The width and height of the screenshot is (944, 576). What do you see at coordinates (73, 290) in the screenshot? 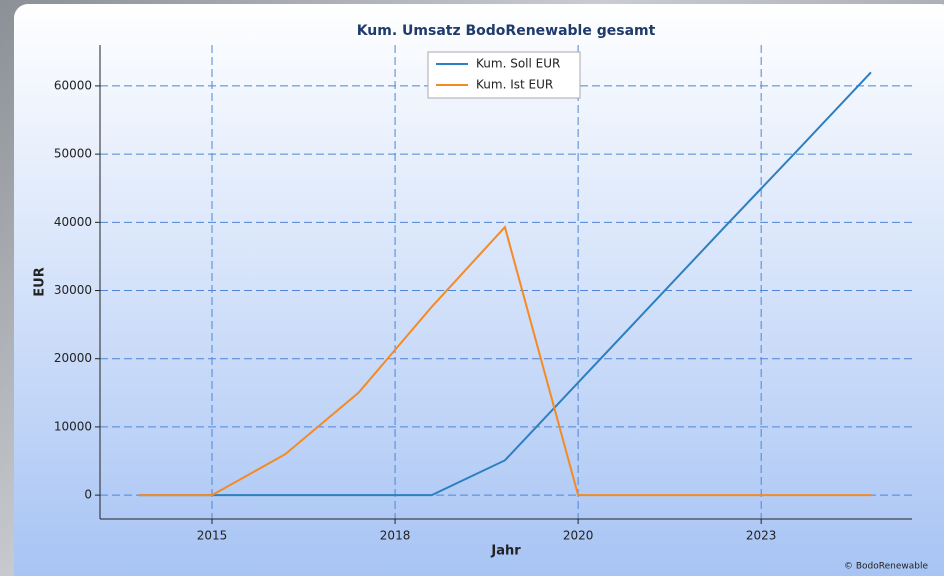
I see `y-tick-label: 30000` at bounding box center [73, 290].